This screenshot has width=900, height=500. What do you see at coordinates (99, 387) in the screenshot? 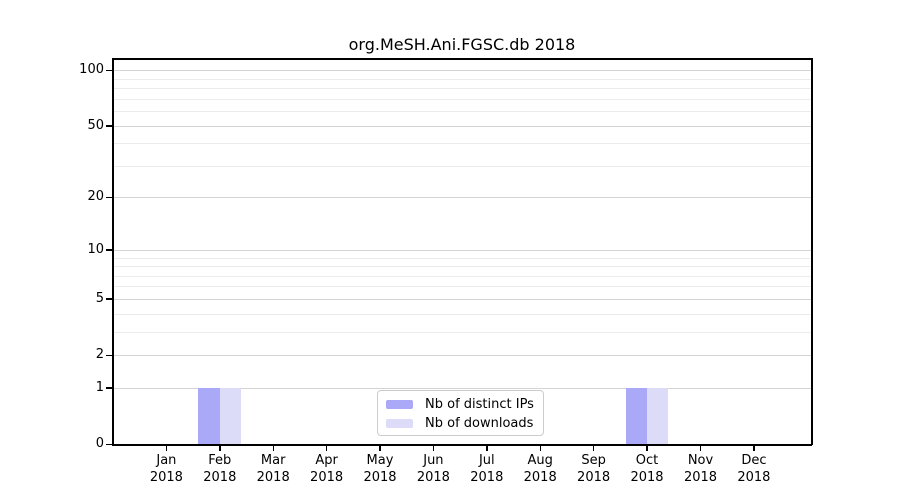
I see `y-tick-label-1: 1` at bounding box center [99, 387].